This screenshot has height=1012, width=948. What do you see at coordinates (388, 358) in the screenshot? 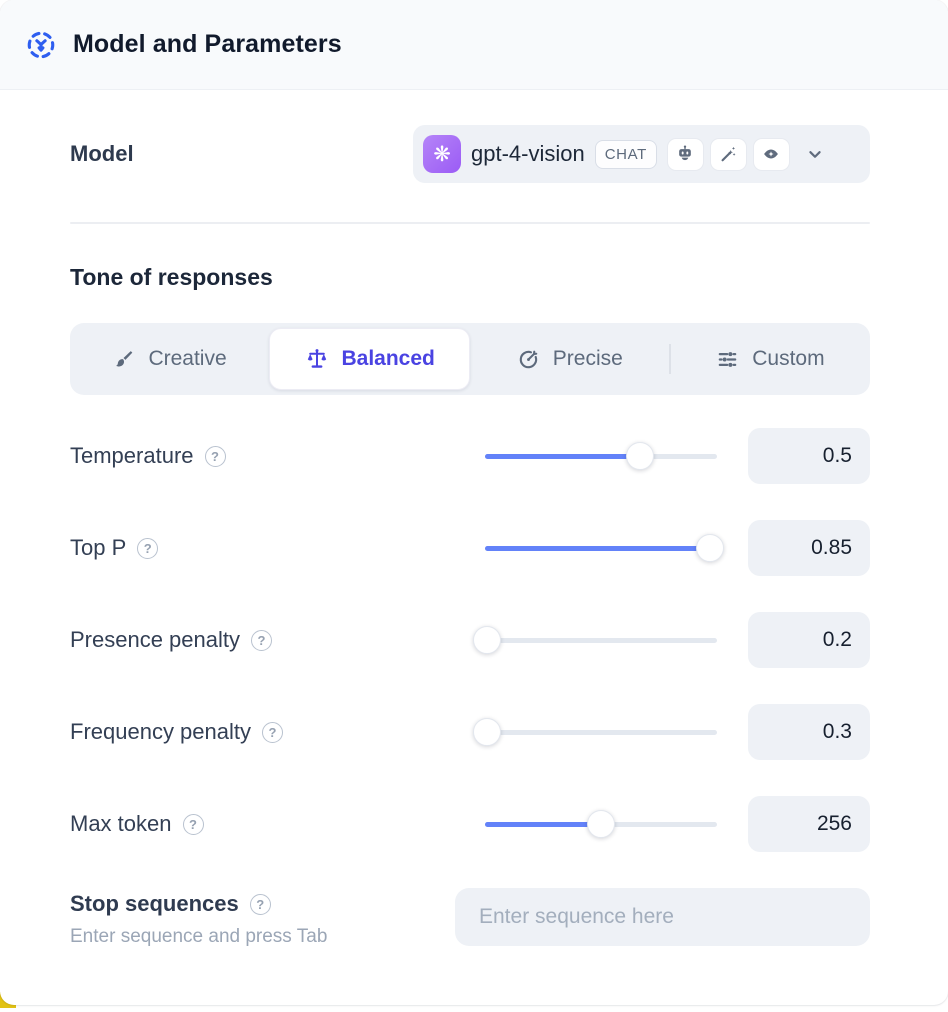
I see `tab-label: Balanced` at bounding box center [388, 358].